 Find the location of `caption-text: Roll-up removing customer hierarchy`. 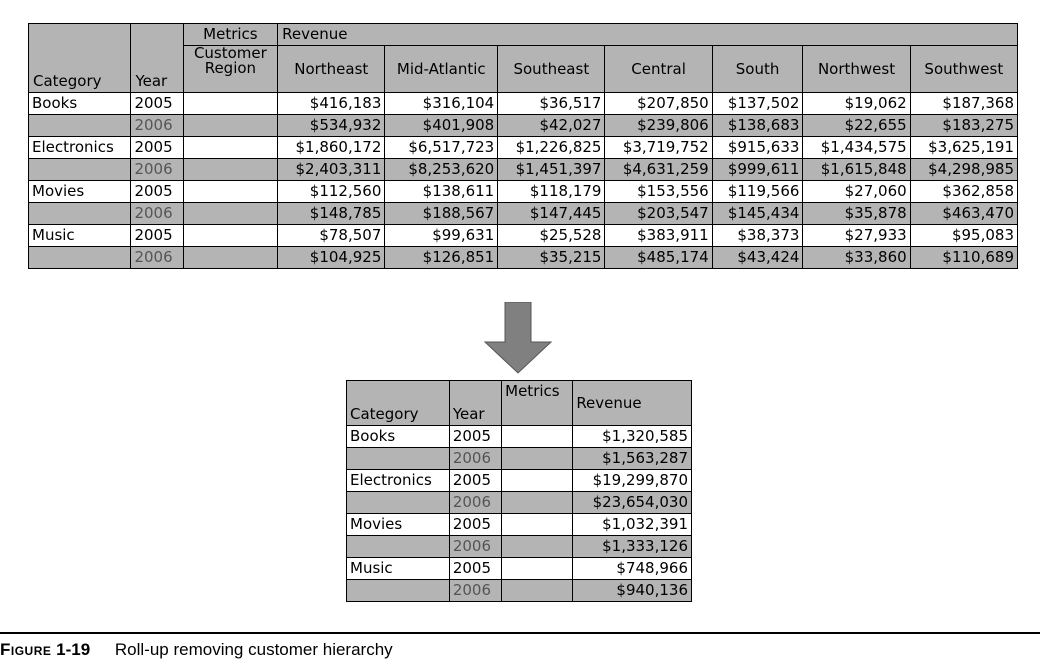

caption-text: Roll-up removing customer hierarchy is located at coordinates (253, 649).